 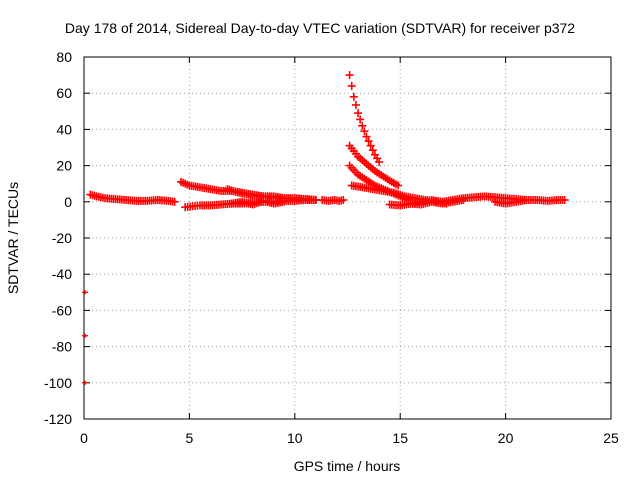 What do you see at coordinates (13, 238) in the screenshot?
I see `y-axis-label: SDTVAR / TECUs` at bounding box center [13, 238].